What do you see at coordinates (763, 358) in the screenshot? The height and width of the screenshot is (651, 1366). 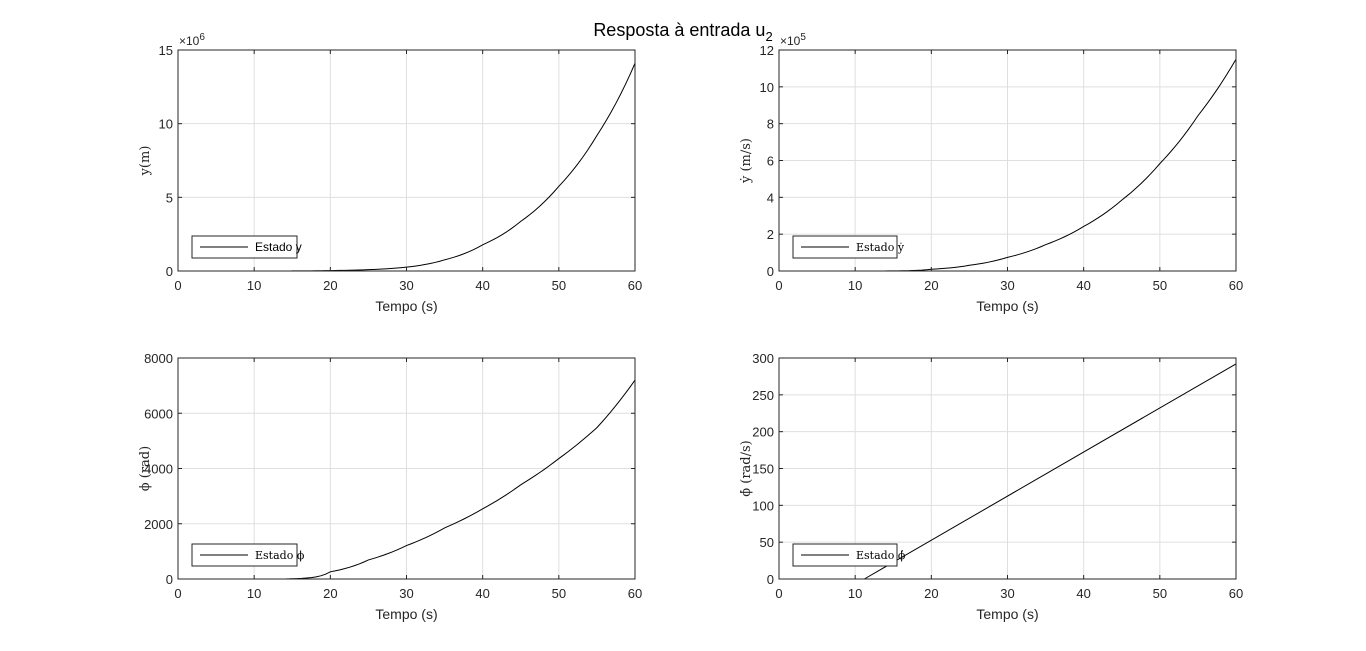 I see `y-tick-label: 300` at bounding box center [763, 358].